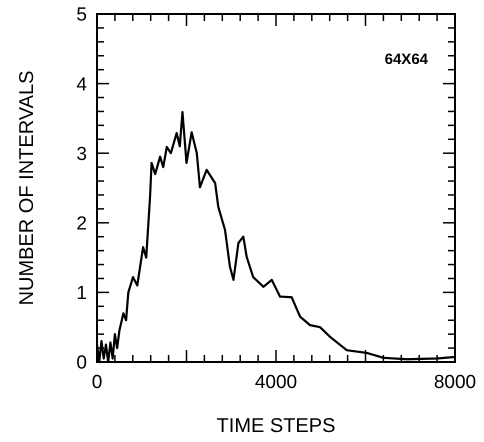 This screenshot has width=484, height=442. What do you see at coordinates (406, 59) in the screenshot?
I see `annotation: 64X64` at bounding box center [406, 59].